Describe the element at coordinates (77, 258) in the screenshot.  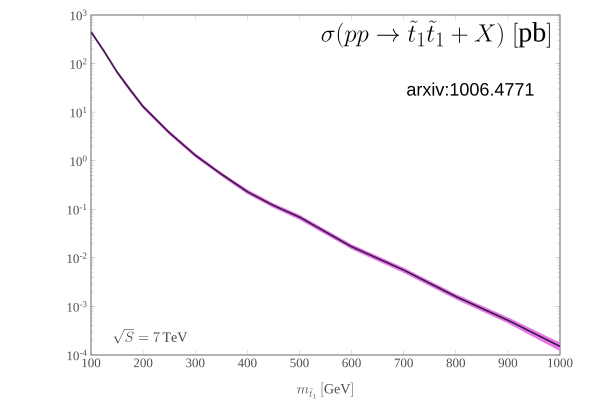
I see `y-tick-label: 10$^{-2}$` at that location.